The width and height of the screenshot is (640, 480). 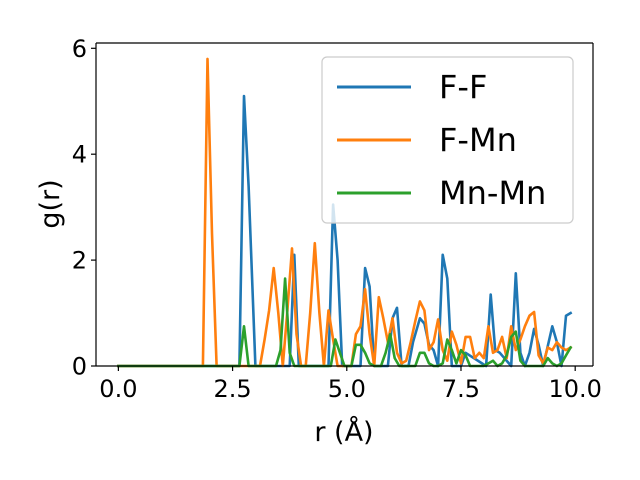 I want to click on legend: F-F F-Mn Mn-Mn, so click(x=447, y=140).